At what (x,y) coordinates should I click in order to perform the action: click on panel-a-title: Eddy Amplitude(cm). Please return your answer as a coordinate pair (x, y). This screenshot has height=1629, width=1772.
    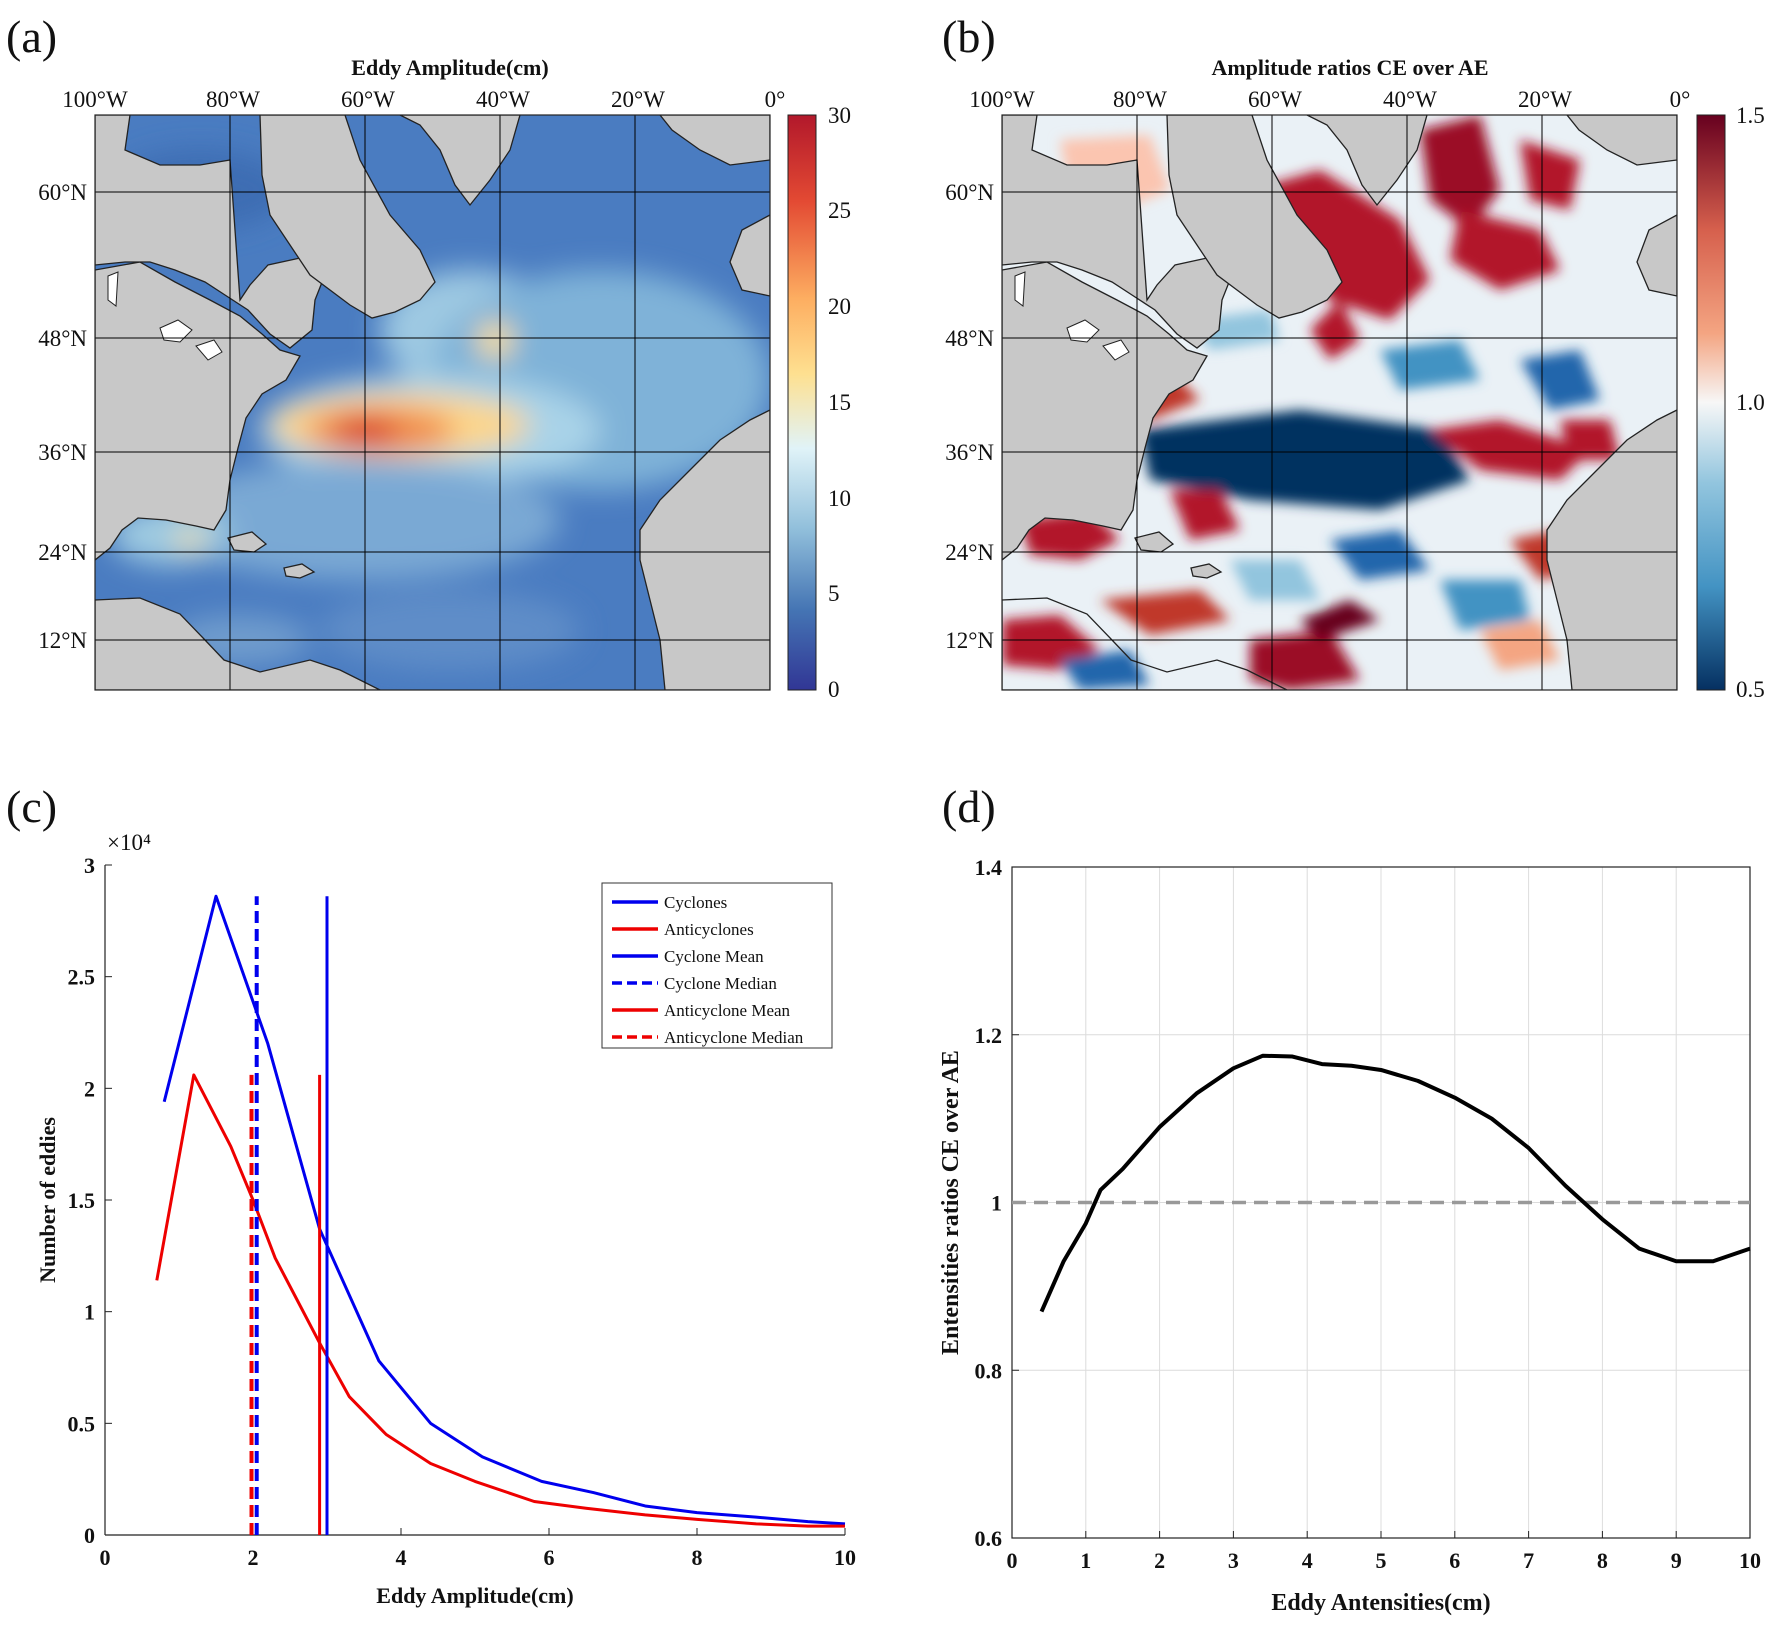
    Looking at the image, I should click on (449, 67).